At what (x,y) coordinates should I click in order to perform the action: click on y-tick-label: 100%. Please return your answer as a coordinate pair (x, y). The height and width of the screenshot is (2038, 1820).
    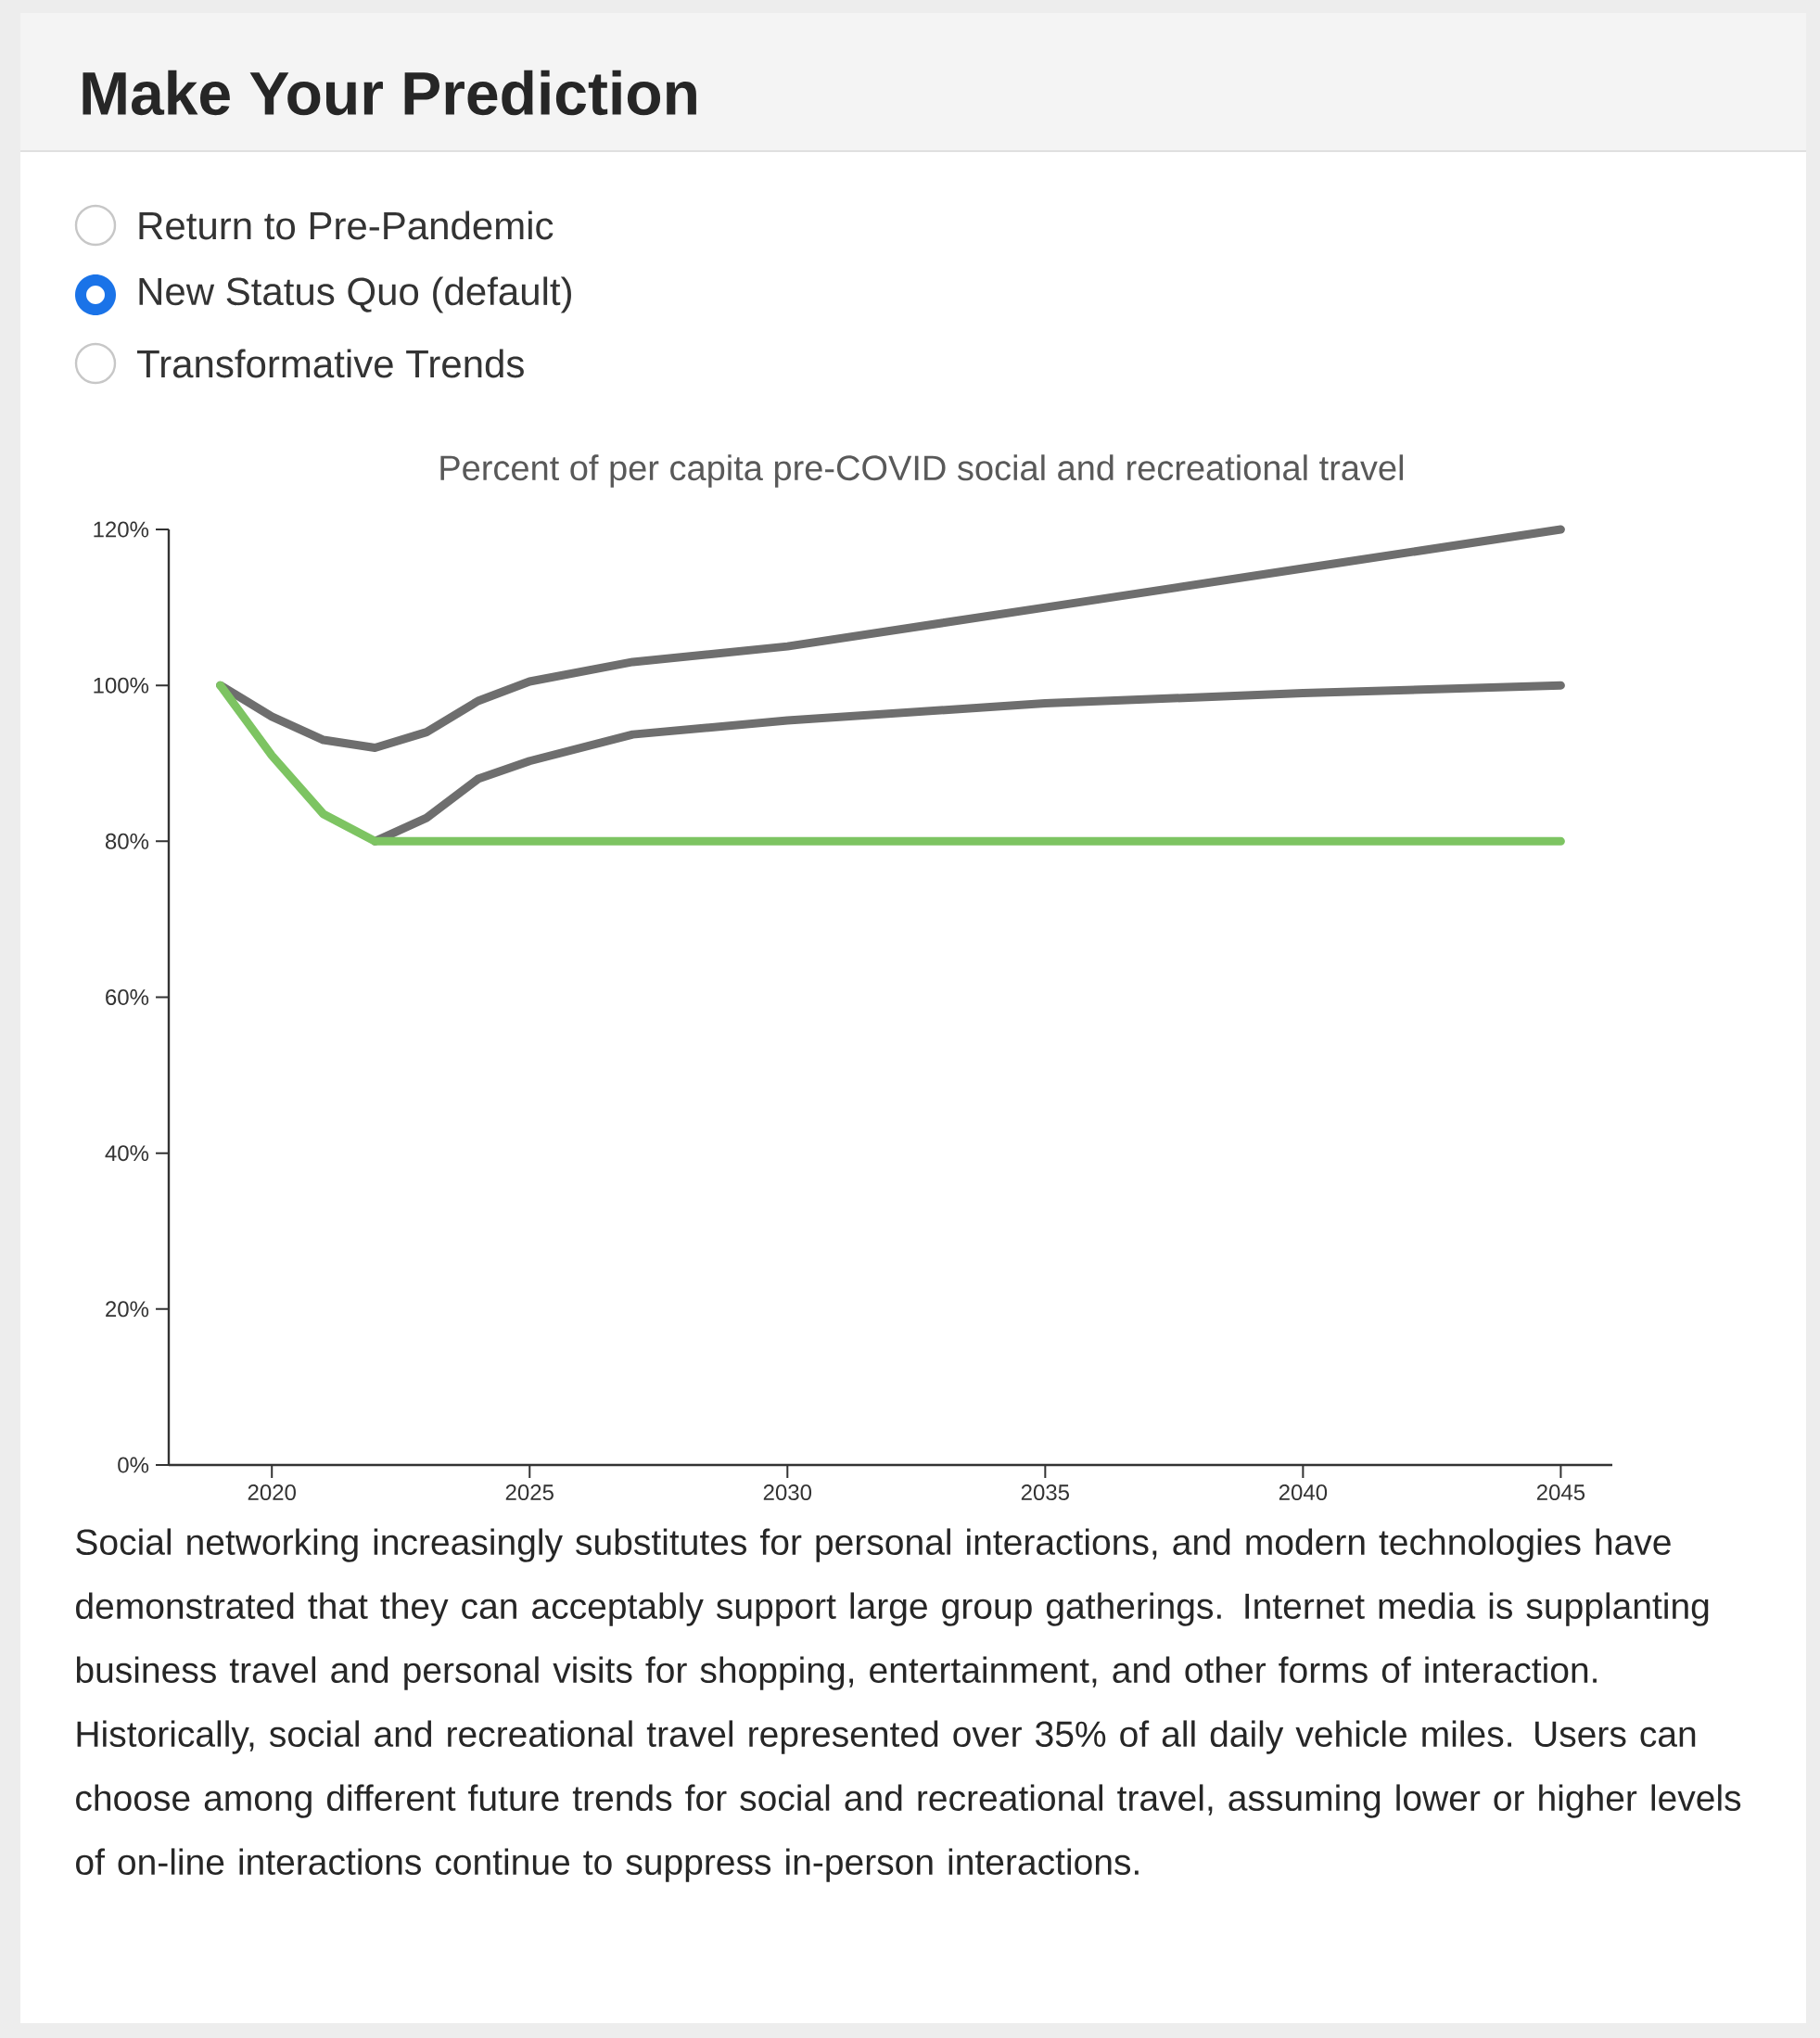
    Looking at the image, I should click on (121, 685).